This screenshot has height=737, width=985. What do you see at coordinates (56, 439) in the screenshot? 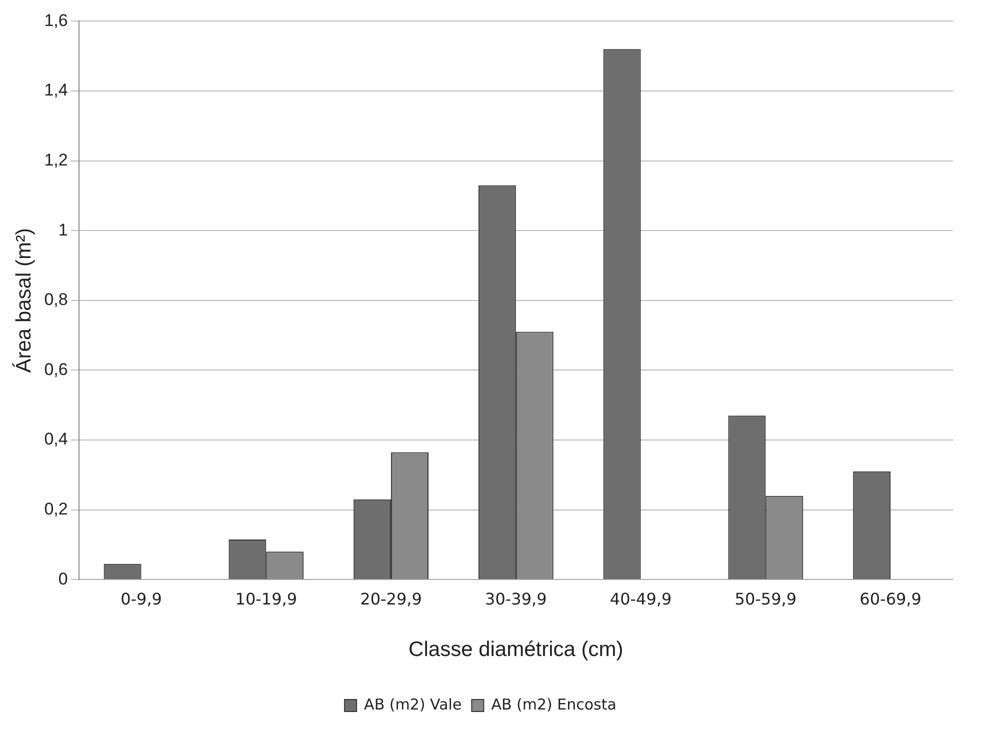
I see `y-tick-label: 0,4` at bounding box center [56, 439].